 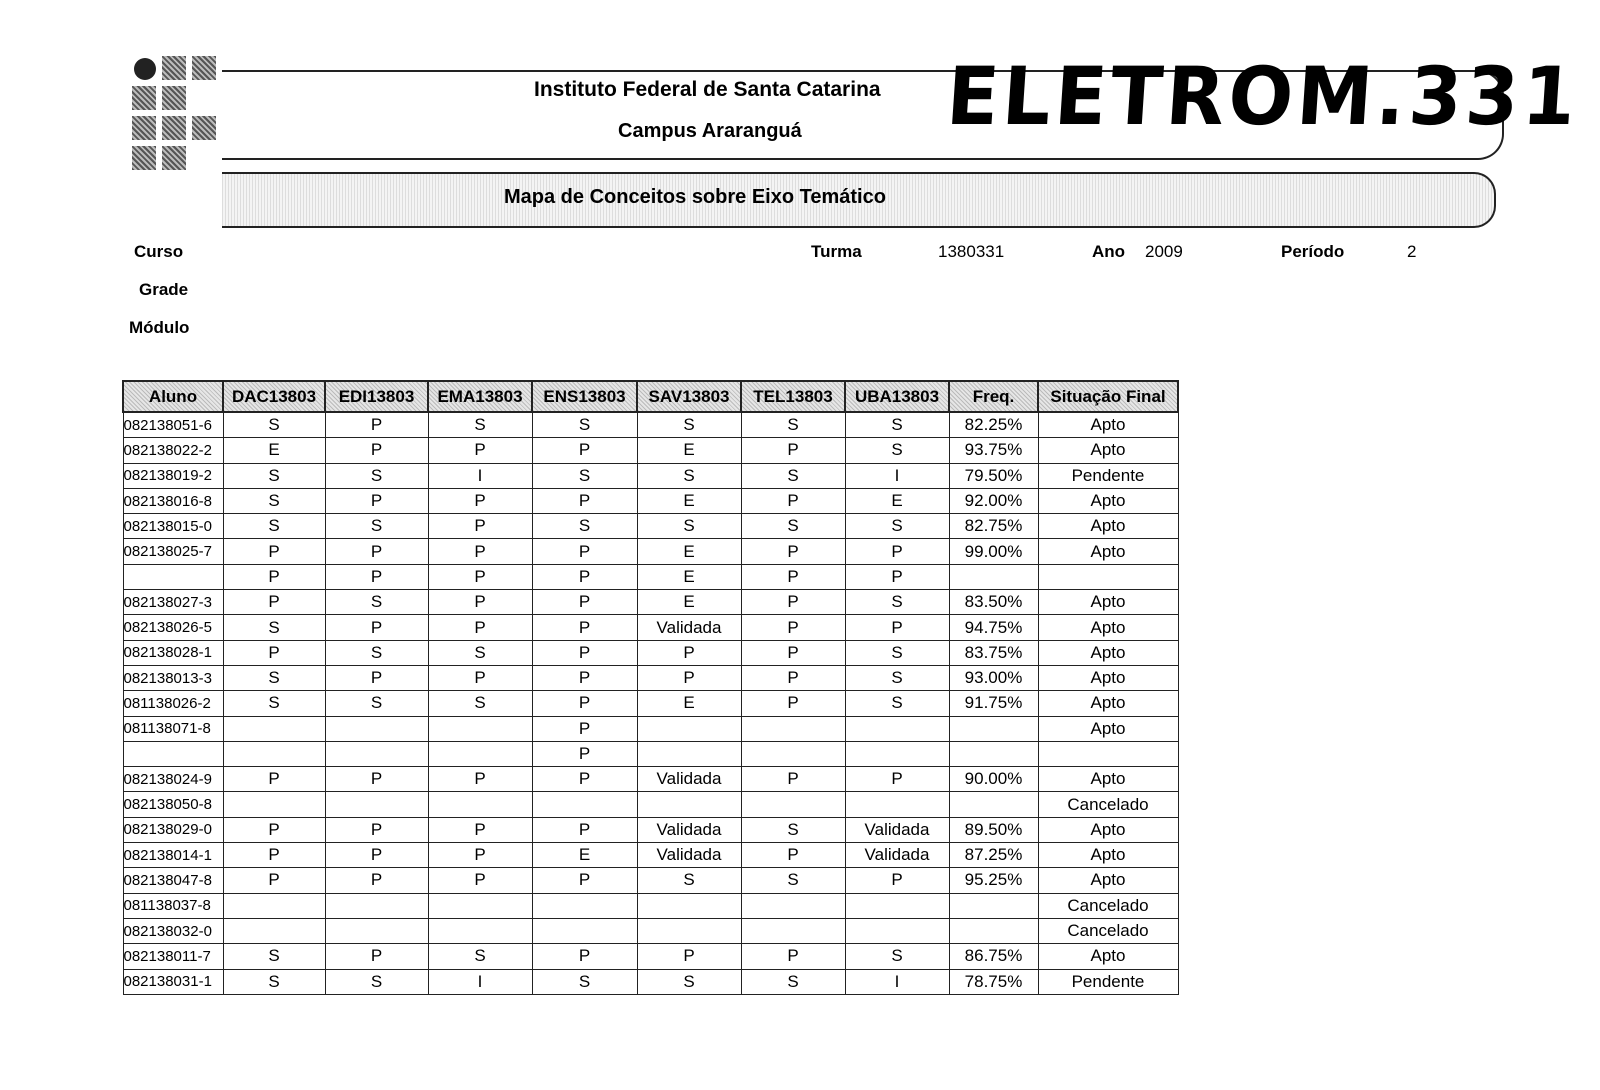 I want to click on table-row: 082138026-5 S P P P Validada P P 94.75% Apto, so click(x=650, y=627).